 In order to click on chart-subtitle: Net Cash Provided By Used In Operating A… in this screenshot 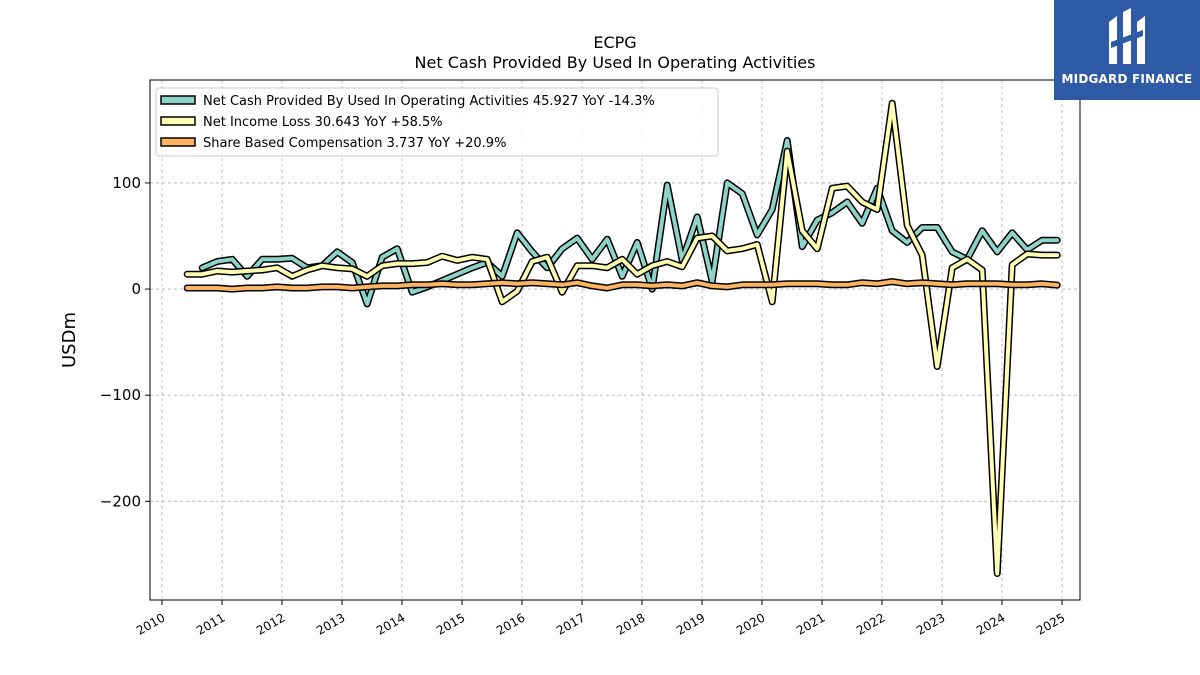, I will do `click(615, 62)`.